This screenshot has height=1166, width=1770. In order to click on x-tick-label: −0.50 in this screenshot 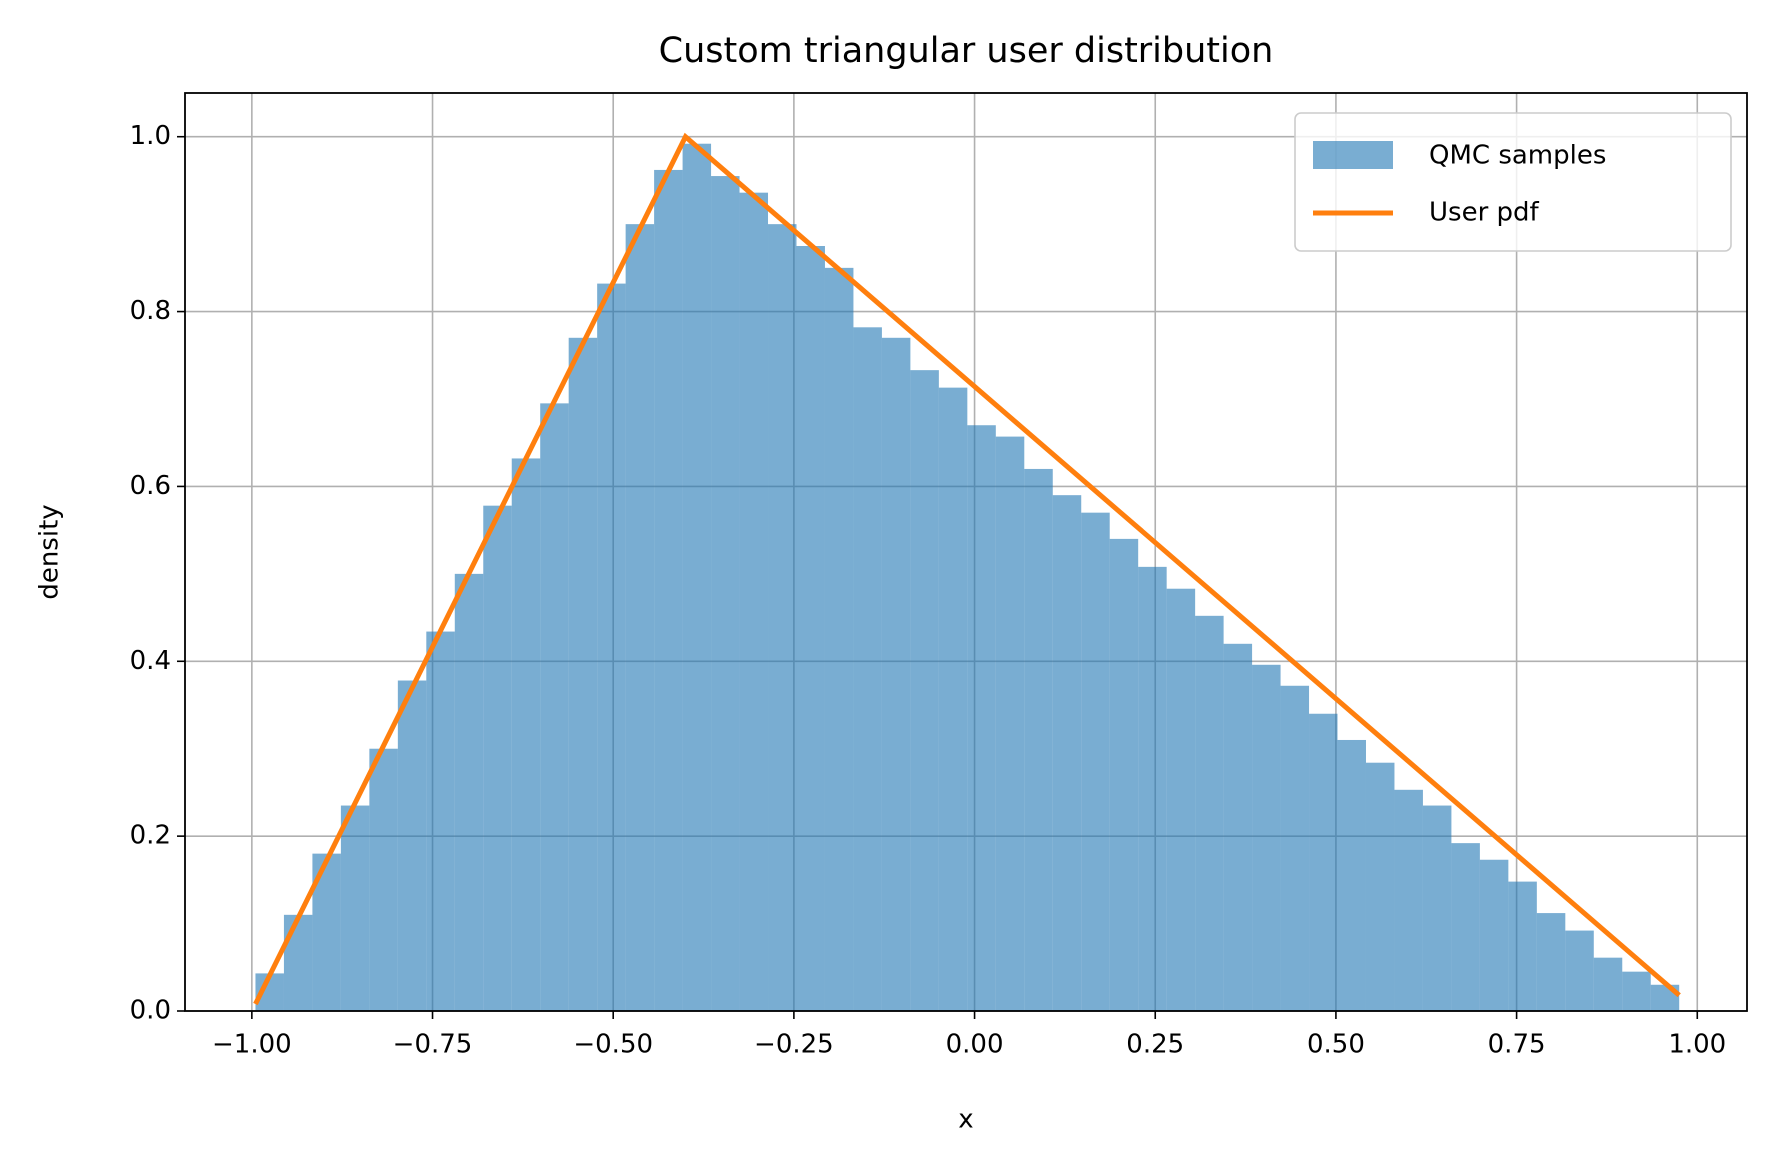, I will do `click(613, 1045)`.